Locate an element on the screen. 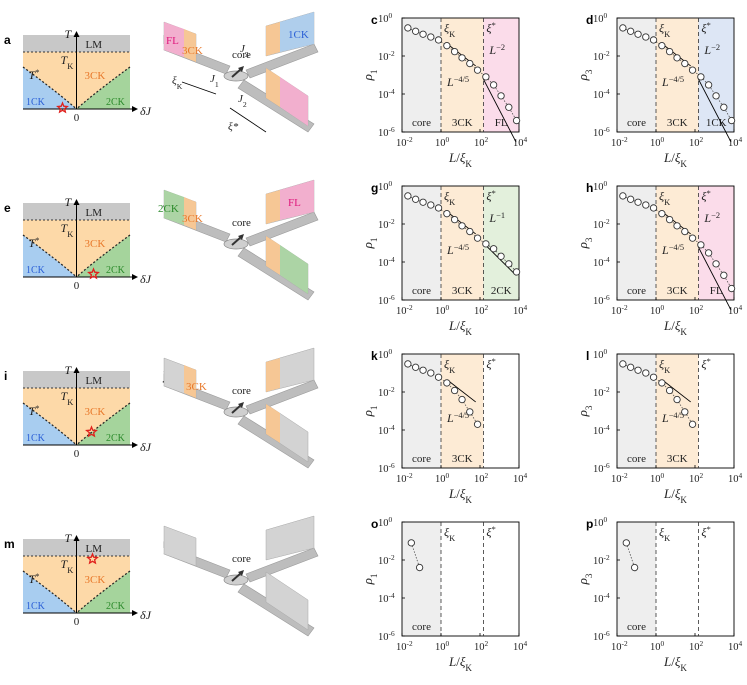 The width and height of the screenshot is (747, 685). band-label: 2CK is located at coordinates (501, 291).